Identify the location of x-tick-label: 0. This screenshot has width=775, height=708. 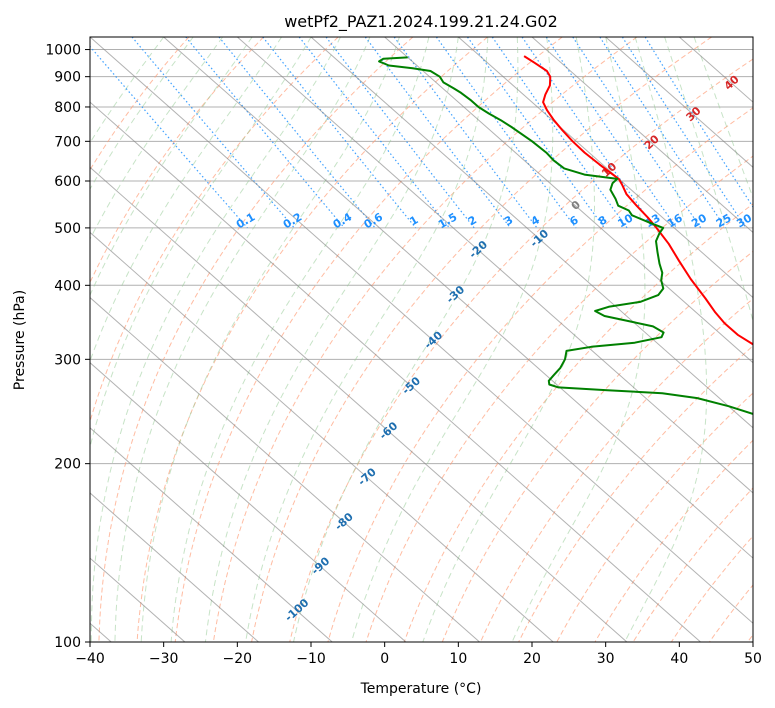
(384, 659).